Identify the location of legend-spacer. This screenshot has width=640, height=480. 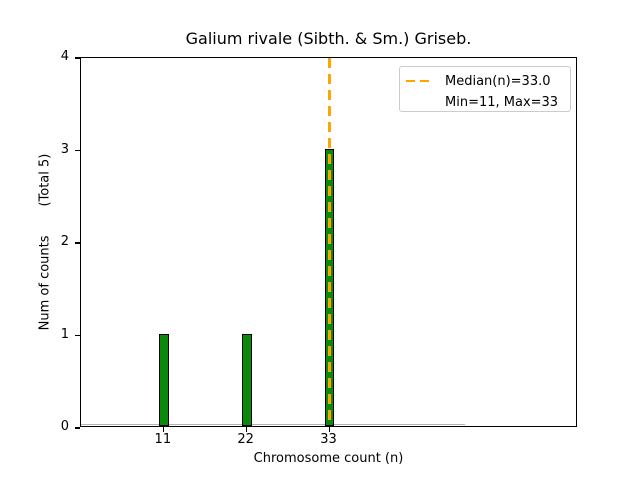
(419, 102).